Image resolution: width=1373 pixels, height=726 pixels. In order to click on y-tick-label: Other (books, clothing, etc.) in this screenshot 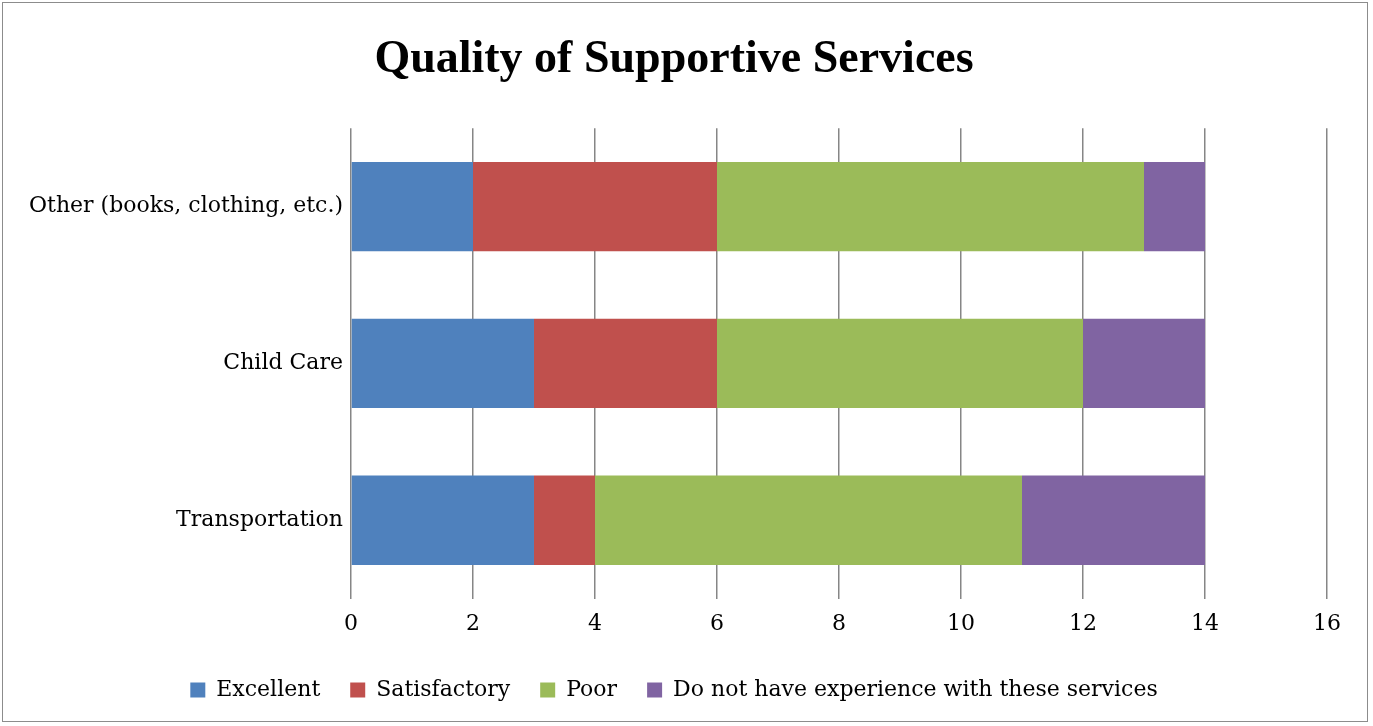, I will do `click(186, 205)`.